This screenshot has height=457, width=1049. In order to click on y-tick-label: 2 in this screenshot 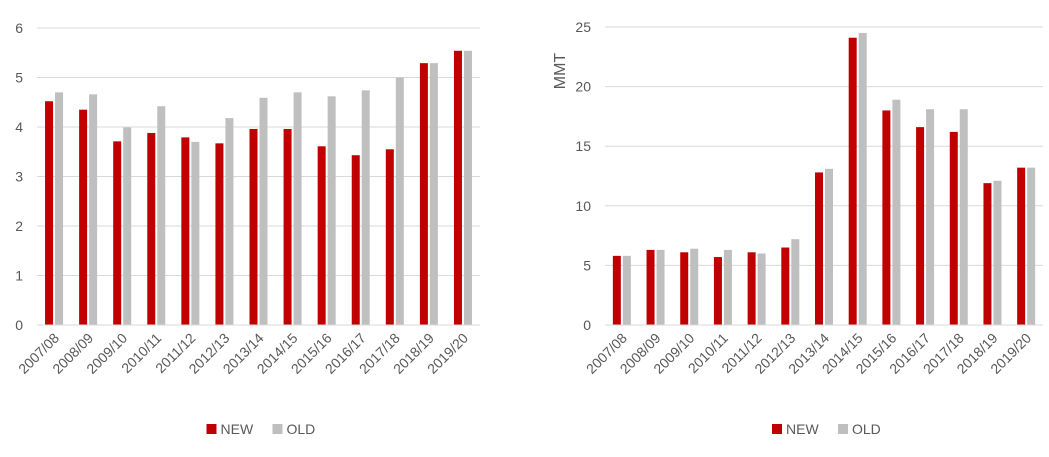, I will do `click(19, 226)`.